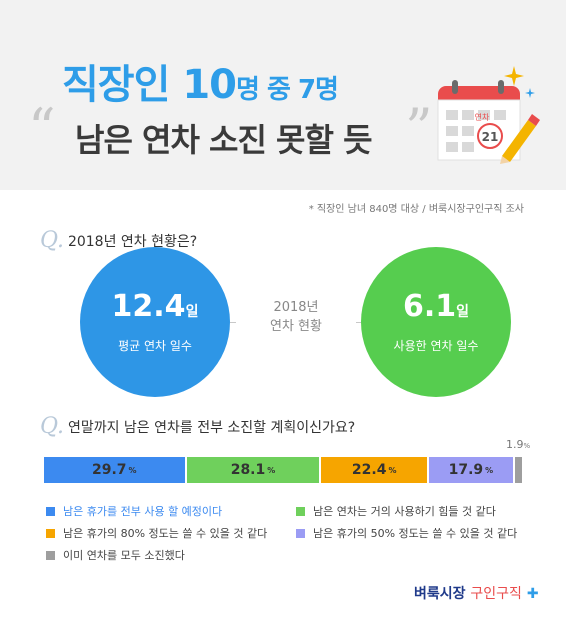  Describe the element at coordinates (42, 128) in the screenshot. I see `open-quote-mark: “` at that location.